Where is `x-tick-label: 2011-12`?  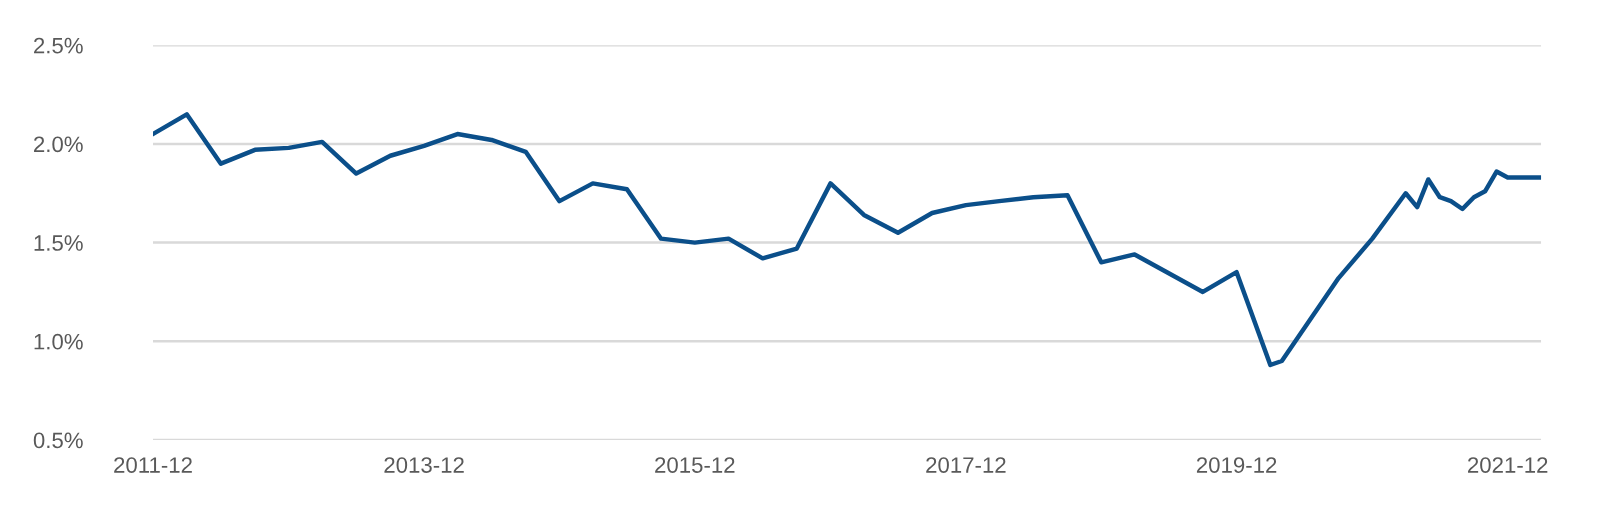 x-tick-label: 2011-12 is located at coordinates (153, 465).